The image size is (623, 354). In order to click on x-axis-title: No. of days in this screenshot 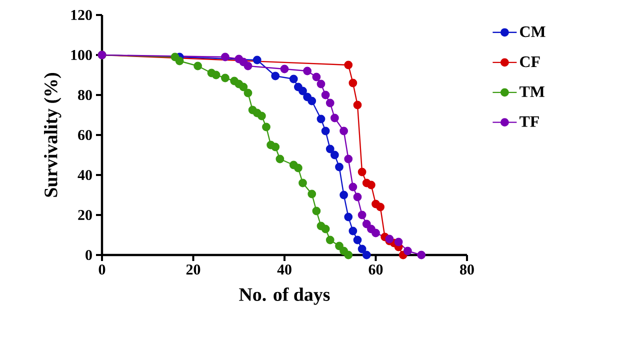, I will do `click(284, 296)`.